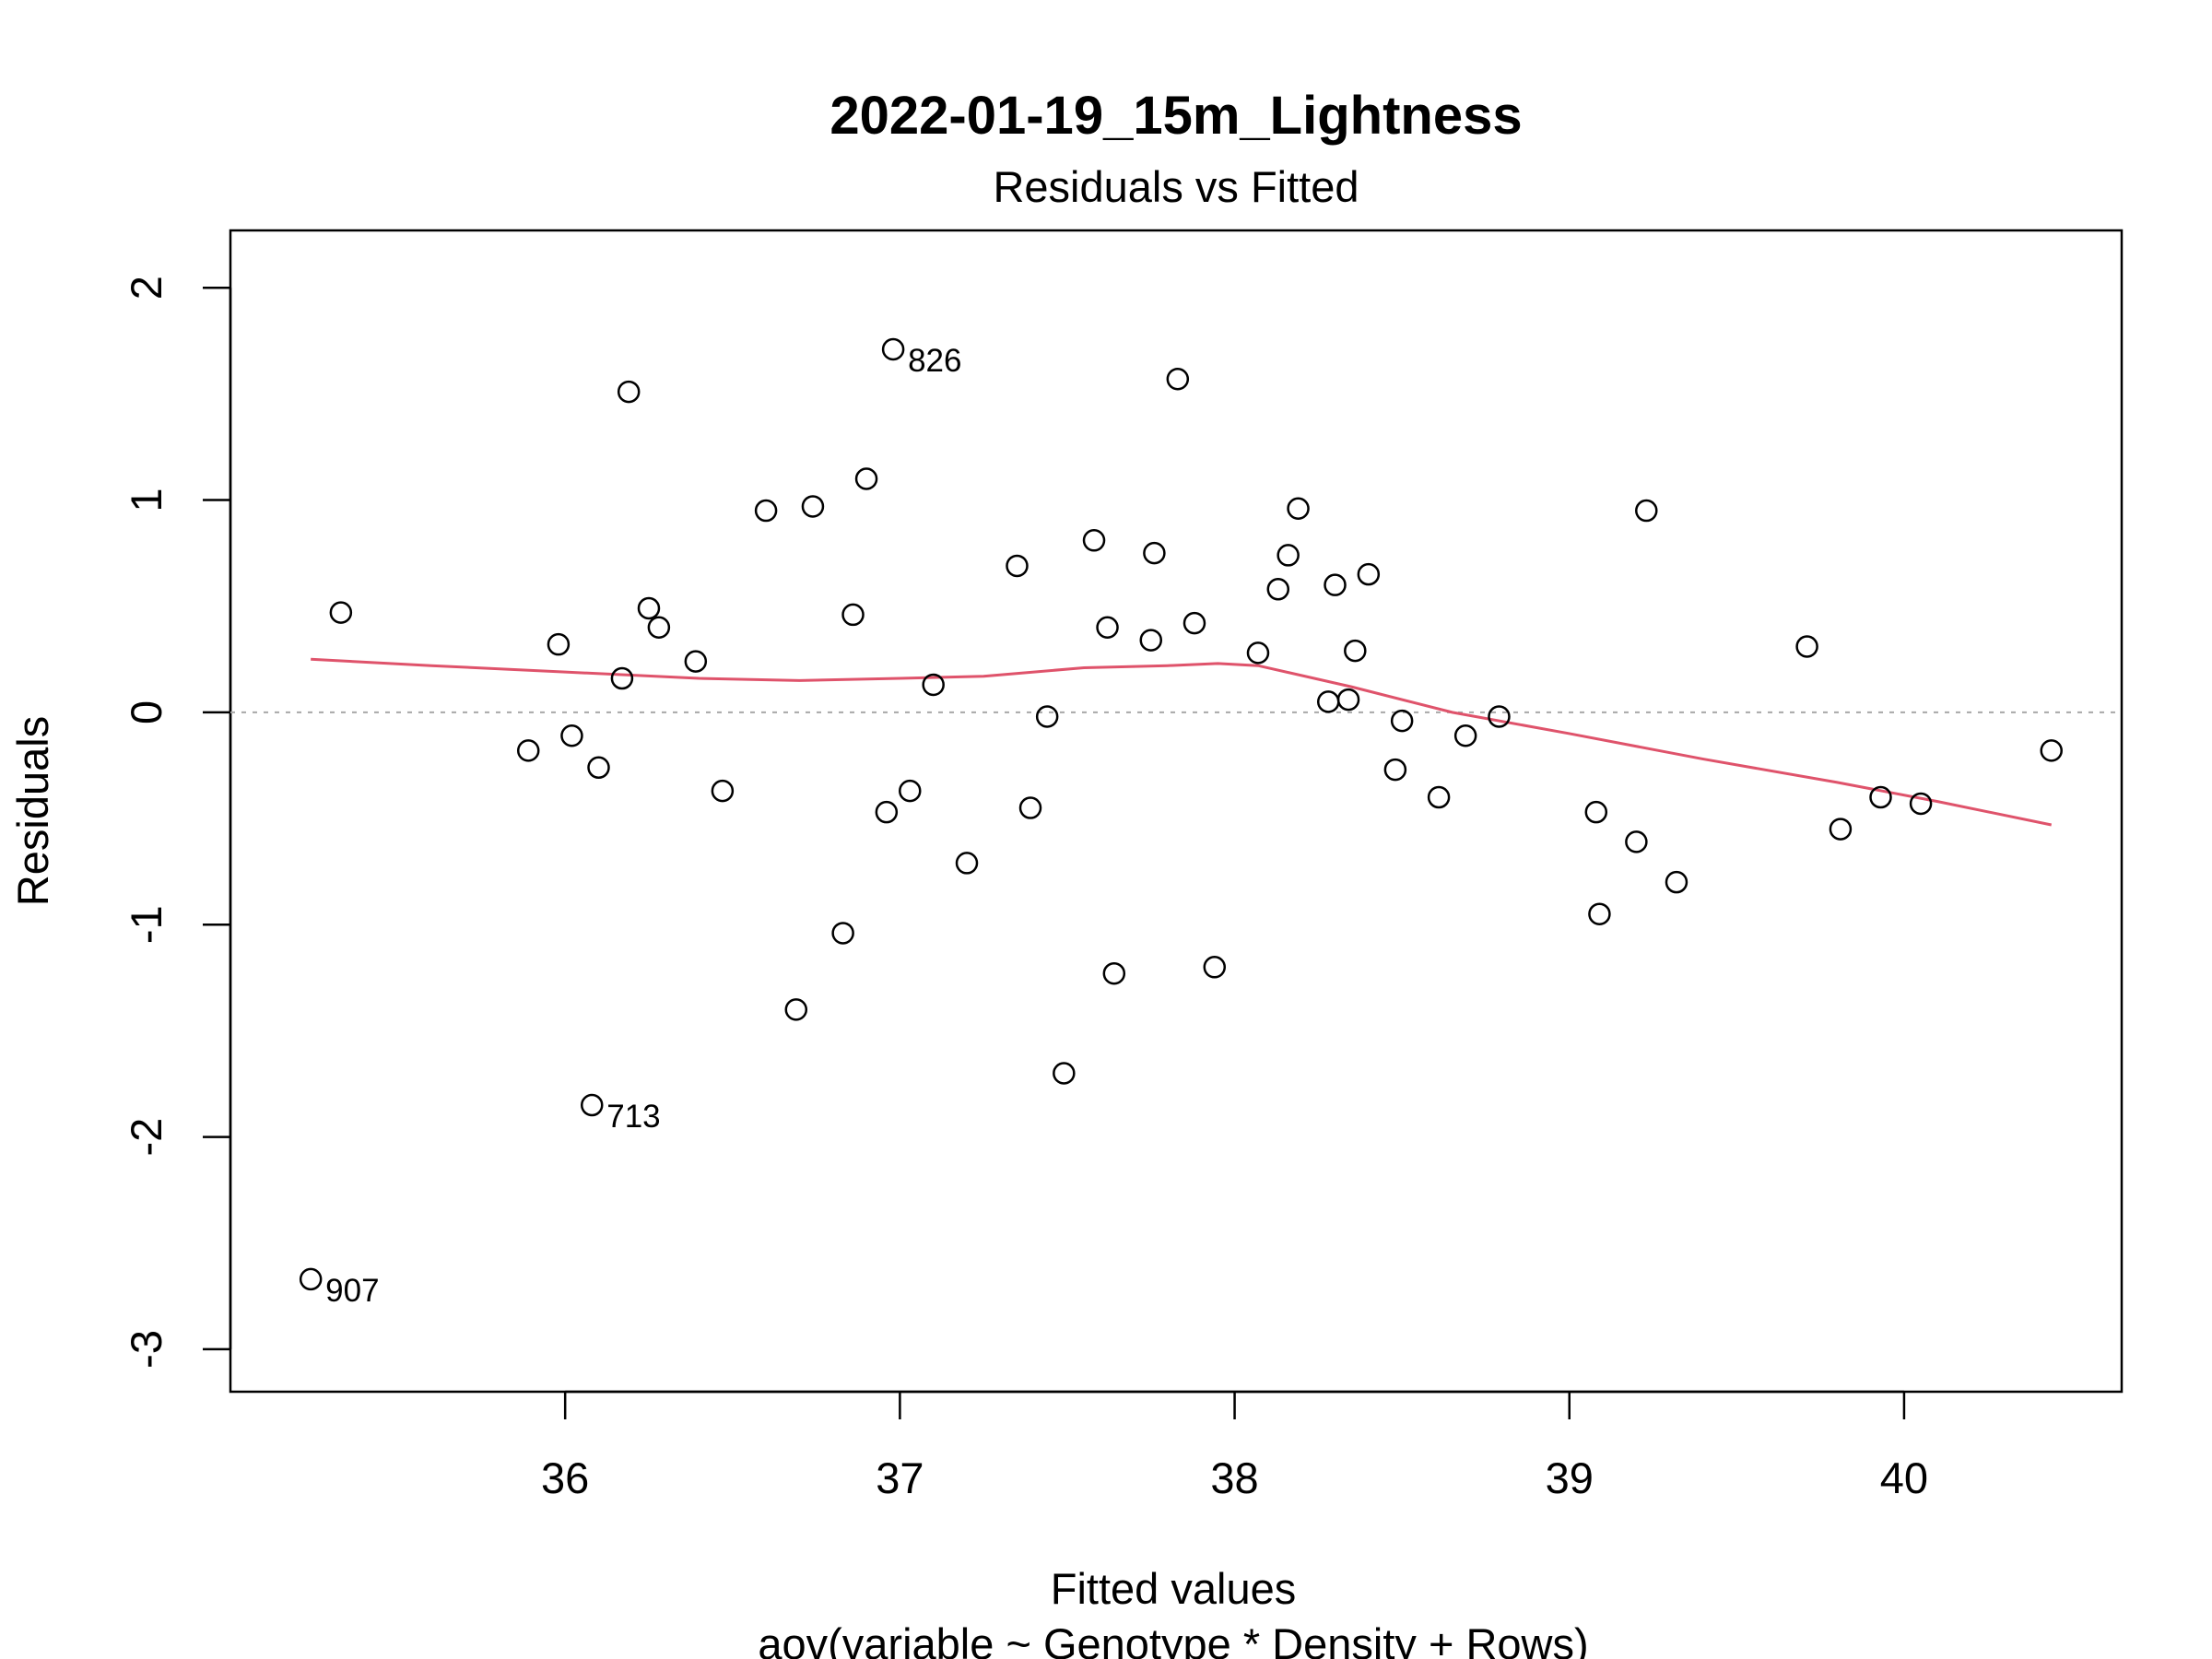 The width and height of the screenshot is (2212, 1659). Describe the element at coordinates (352, 1291) in the screenshot. I see `outlier-label: 907` at that location.